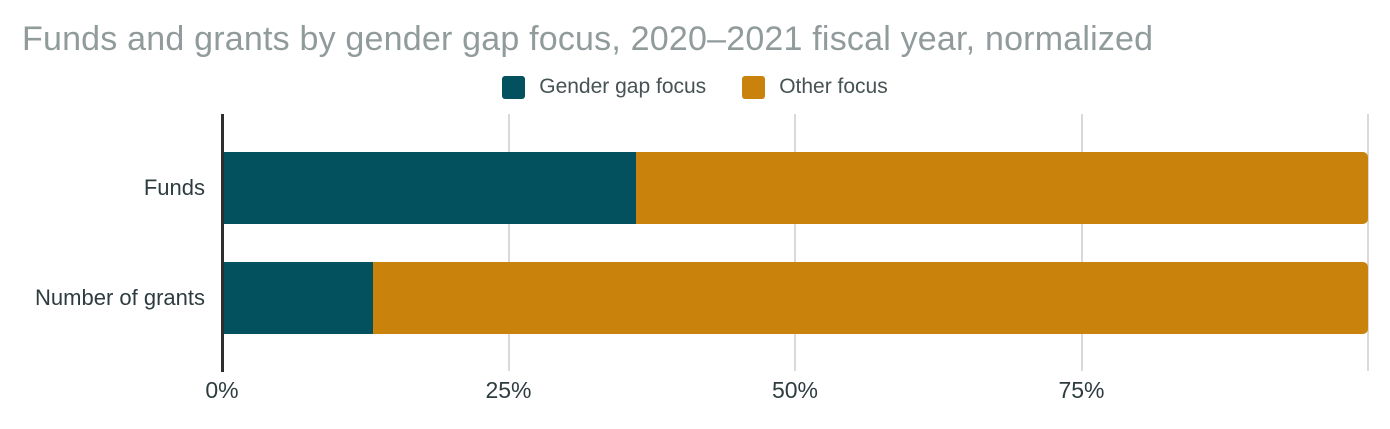  I want to click on x-tick-label: 75%, so click(1081, 390).